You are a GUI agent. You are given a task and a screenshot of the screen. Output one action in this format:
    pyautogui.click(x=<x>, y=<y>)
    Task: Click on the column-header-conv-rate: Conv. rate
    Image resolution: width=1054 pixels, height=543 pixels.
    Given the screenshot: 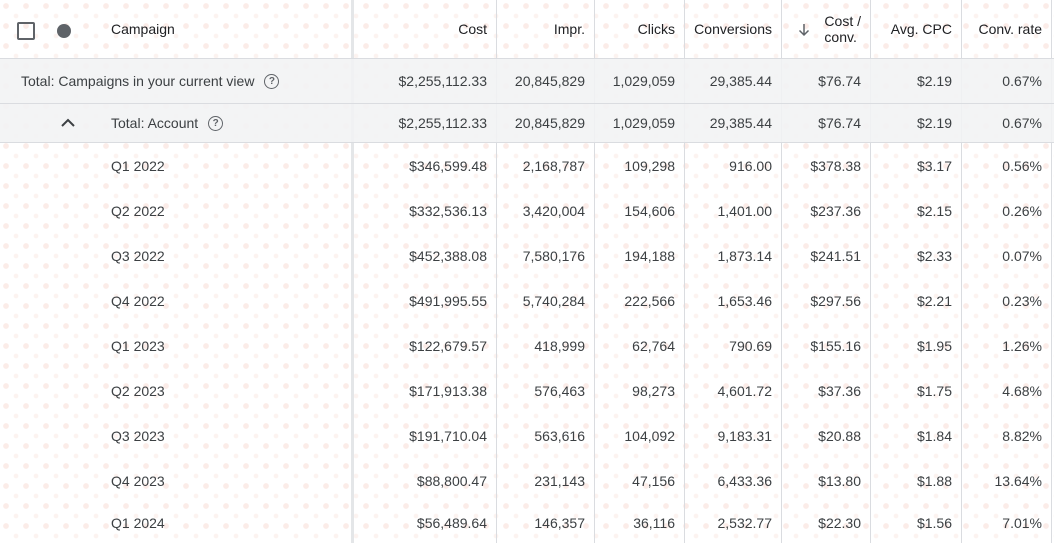 What is the action you would take?
    pyautogui.click(x=1010, y=29)
    